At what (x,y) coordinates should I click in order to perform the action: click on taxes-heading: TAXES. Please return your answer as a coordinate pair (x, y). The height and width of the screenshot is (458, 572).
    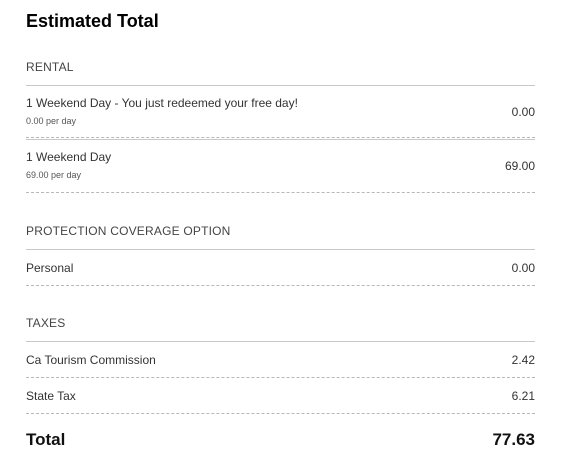
    Looking at the image, I should click on (46, 323).